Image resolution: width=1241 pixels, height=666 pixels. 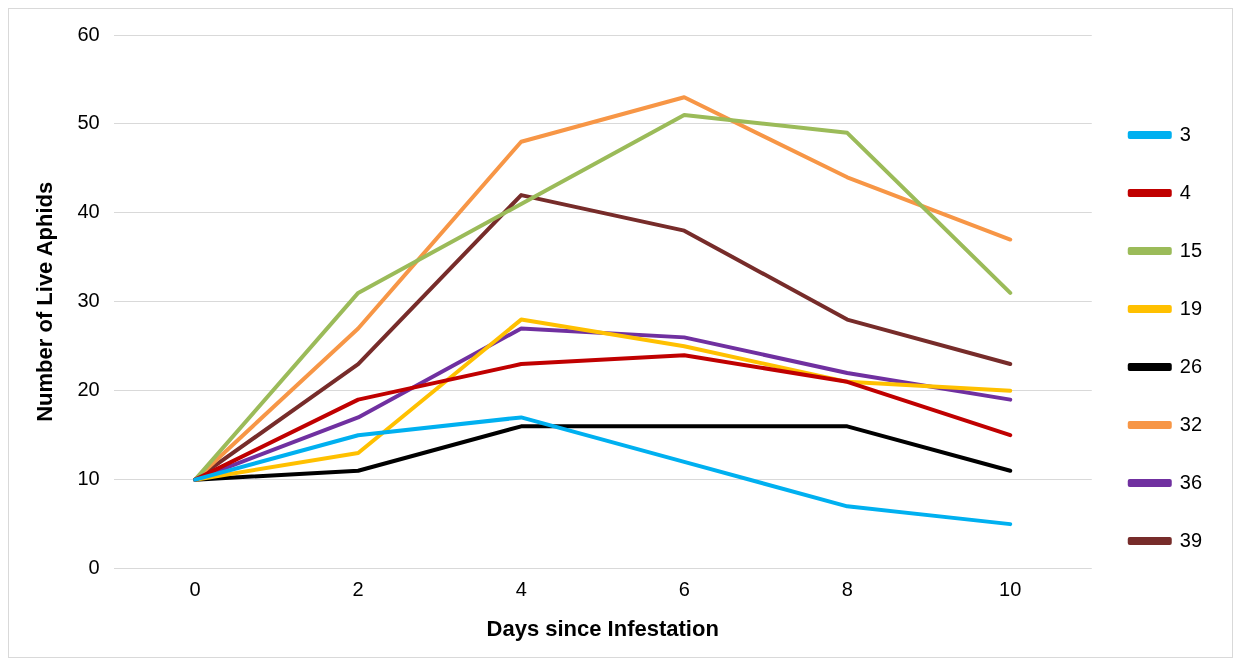 What do you see at coordinates (847, 589) in the screenshot?
I see `x-tick-label: 8` at bounding box center [847, 589].